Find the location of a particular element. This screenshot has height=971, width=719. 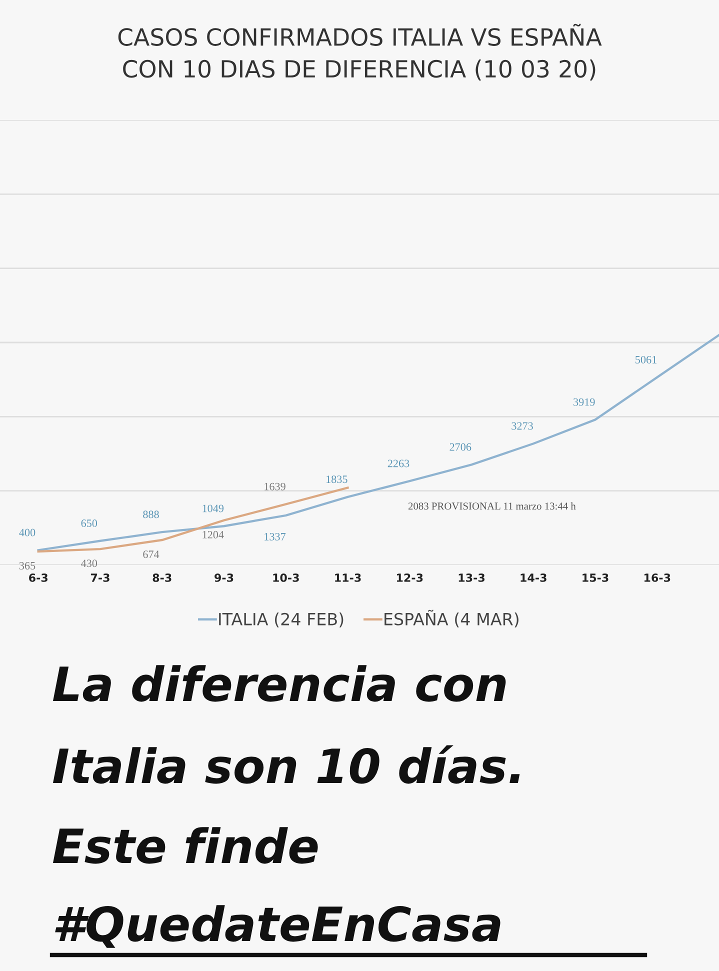

data-label: 1639 is located at coordinates (275, 486).